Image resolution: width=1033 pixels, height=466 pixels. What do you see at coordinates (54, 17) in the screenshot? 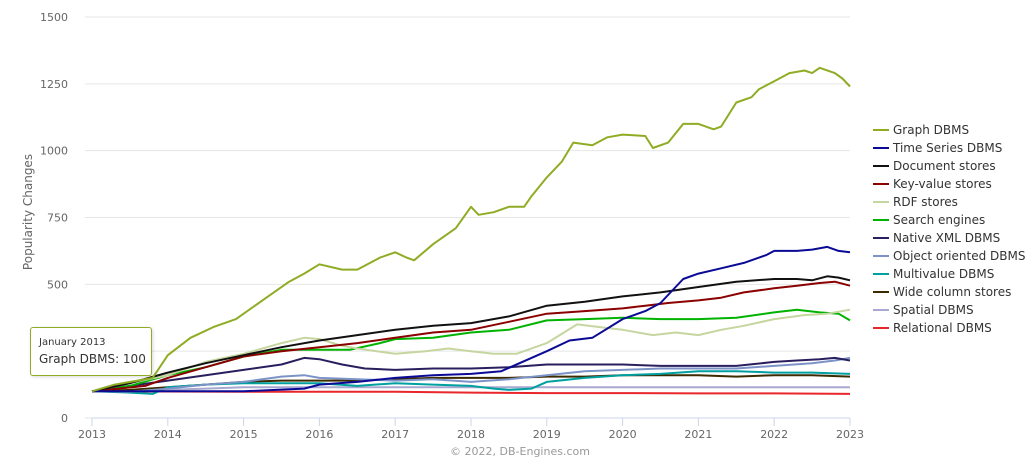
I see `y-tick-label: 1500` at bounding box center [54, 17].